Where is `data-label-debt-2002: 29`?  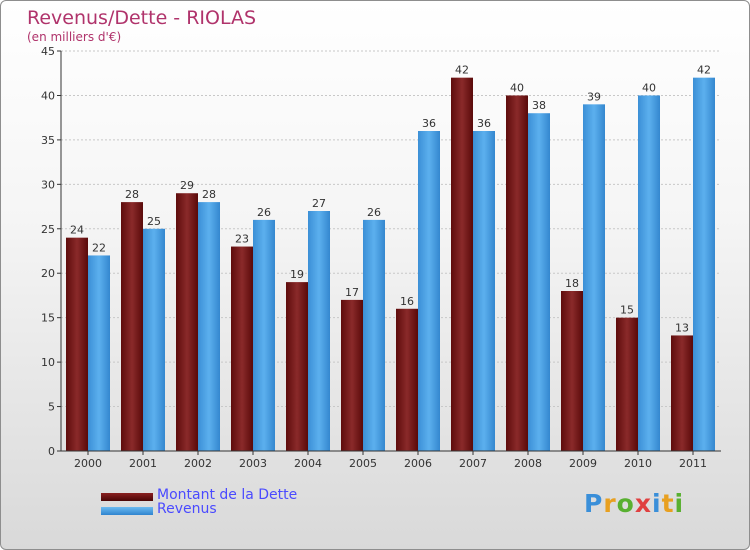 data-label-debt-2002: 29 is located at coordinates (187, 185).